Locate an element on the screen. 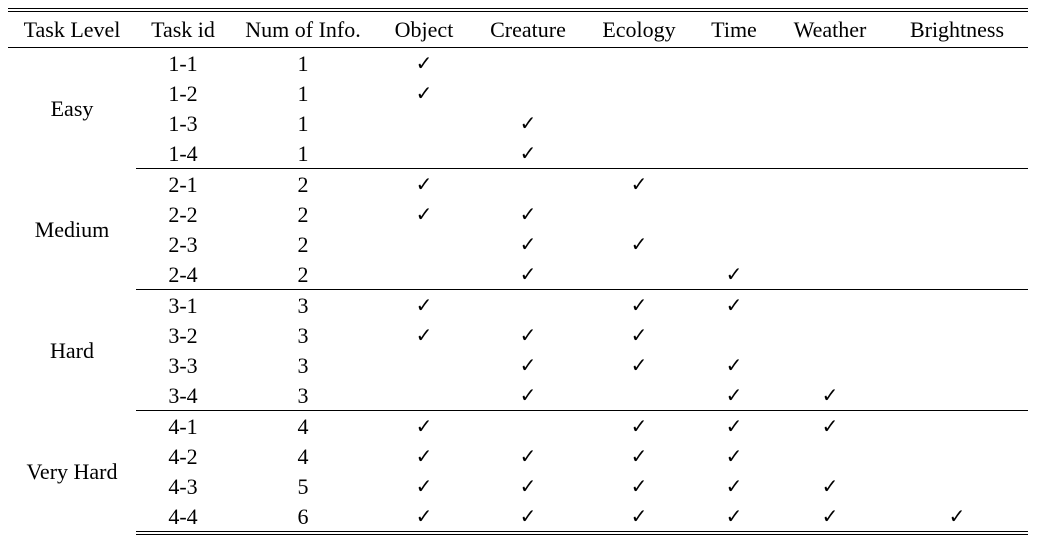  task-id-cell: 1-2 is located at coordinates (183, 93).